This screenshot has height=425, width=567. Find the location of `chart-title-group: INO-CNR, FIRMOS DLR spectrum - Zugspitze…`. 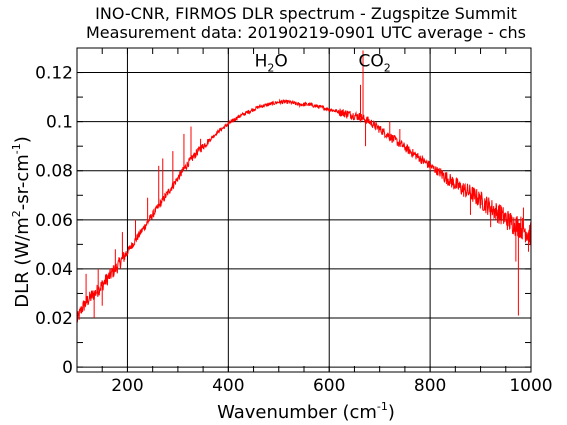

chart-title-group: INO-CNR, FIRMOS DLR spectrum - Zugspitze… is located at coordinates (306, 23).